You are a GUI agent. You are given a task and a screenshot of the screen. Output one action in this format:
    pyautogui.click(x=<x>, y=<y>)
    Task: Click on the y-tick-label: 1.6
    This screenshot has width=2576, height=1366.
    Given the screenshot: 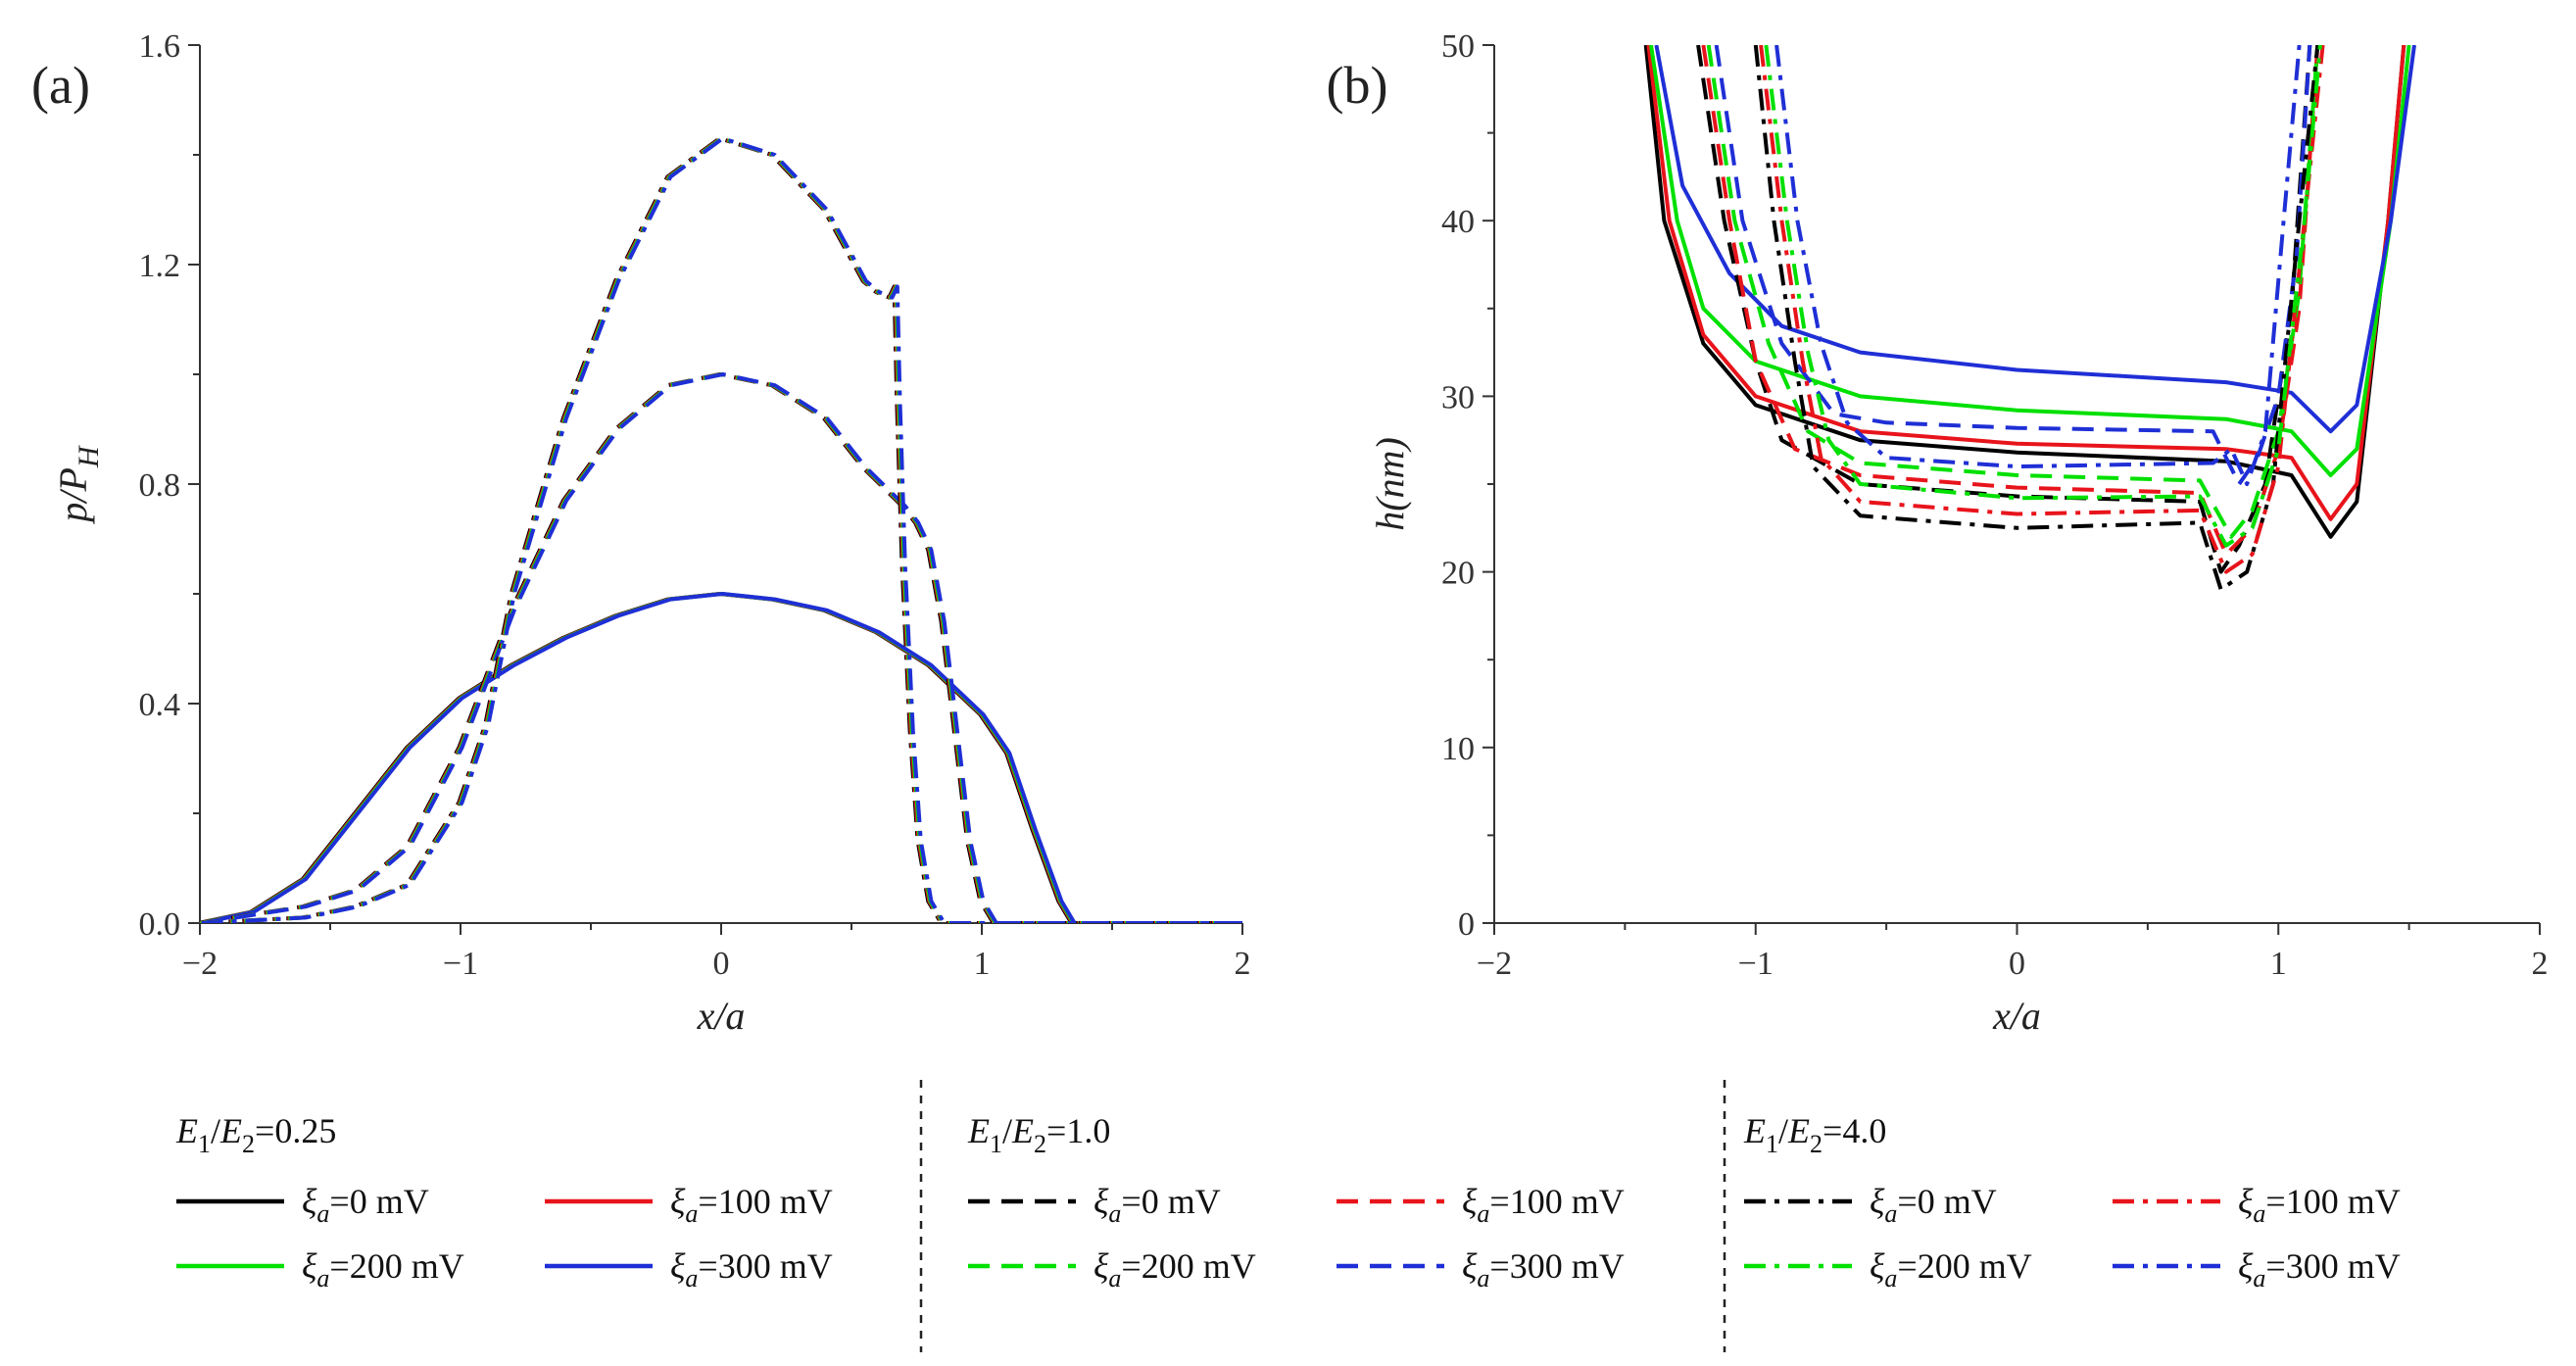 What is the action you would take?
    pyautogui.click(x=160, y=46)
    